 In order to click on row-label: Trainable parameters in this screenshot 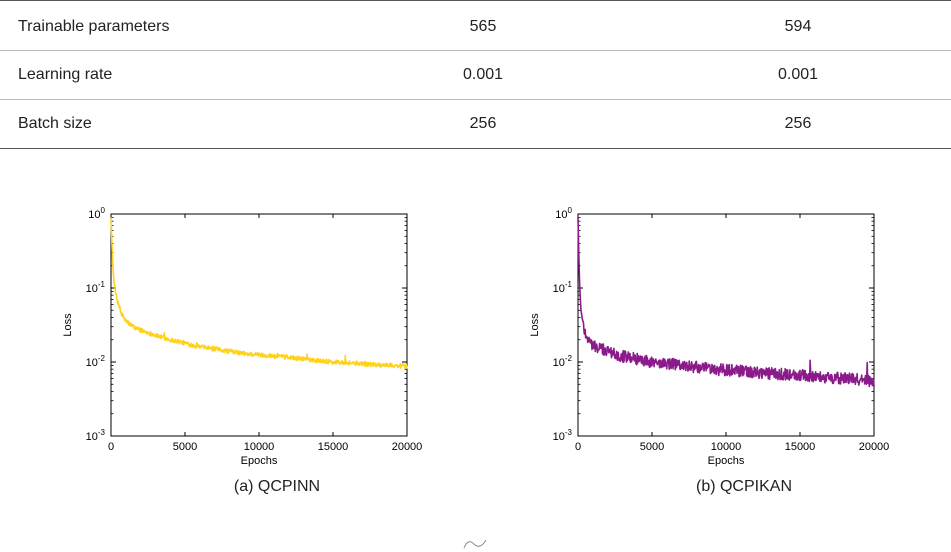, I will do `click(94, 26)`.